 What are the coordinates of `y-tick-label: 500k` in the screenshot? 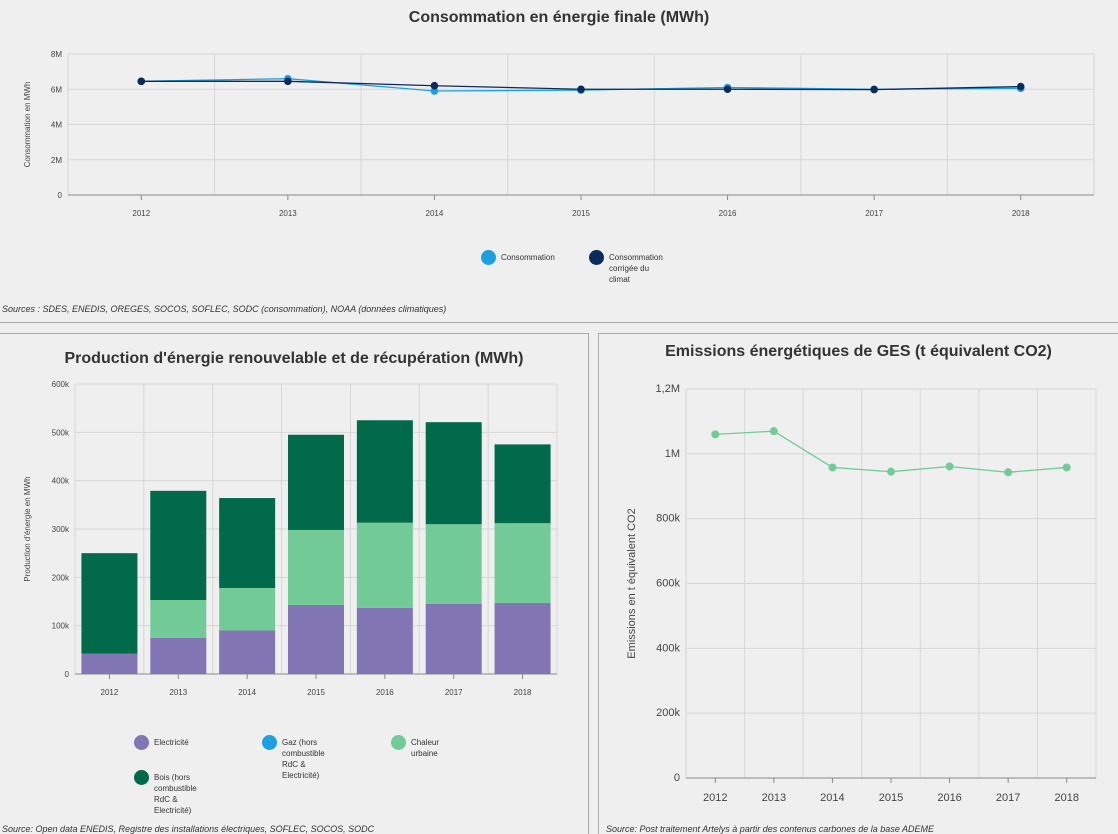 It's located at (61, 432).